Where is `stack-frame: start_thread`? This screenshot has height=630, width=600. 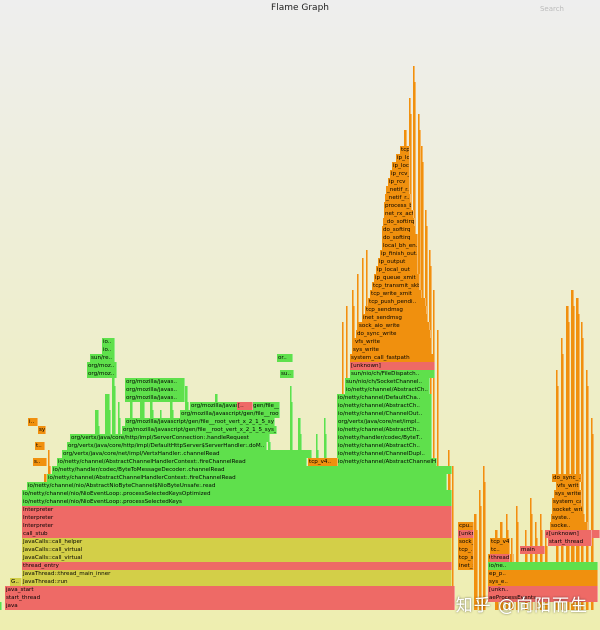 stack-frame: start_thread is located at coordinates (230, 598).